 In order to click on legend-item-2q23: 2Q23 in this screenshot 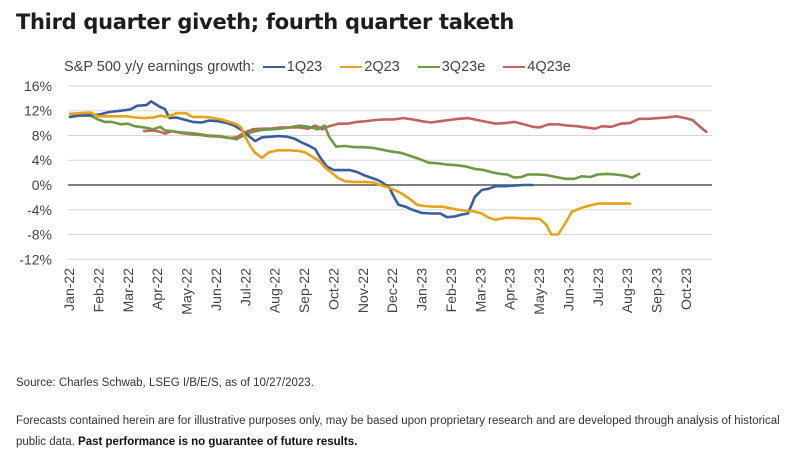, I will do `click(370, 67)`.